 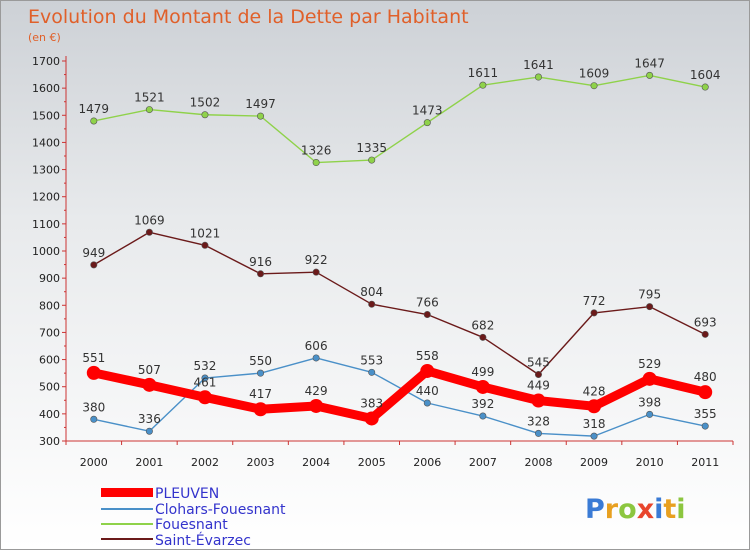 I want to click on x-tick-label: 2006, so click(x=427, y=462).